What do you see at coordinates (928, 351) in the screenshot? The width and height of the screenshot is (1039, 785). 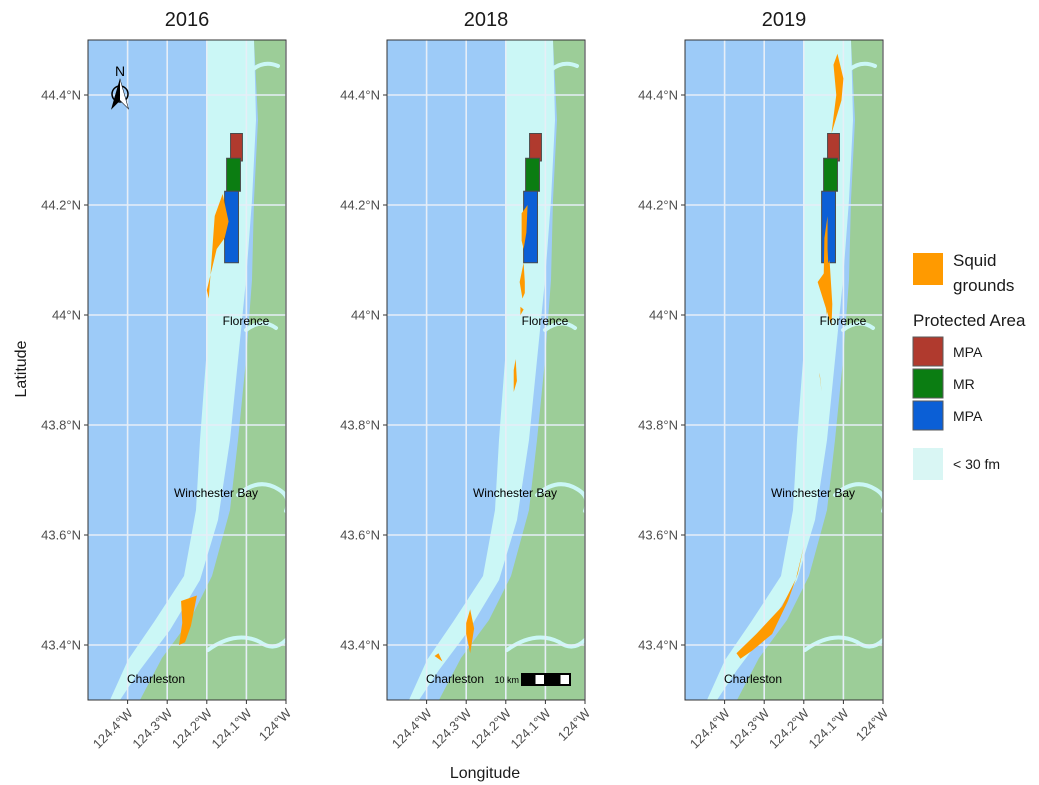 I see `legend-key-mpa-red` at bounding box center [928, 351].